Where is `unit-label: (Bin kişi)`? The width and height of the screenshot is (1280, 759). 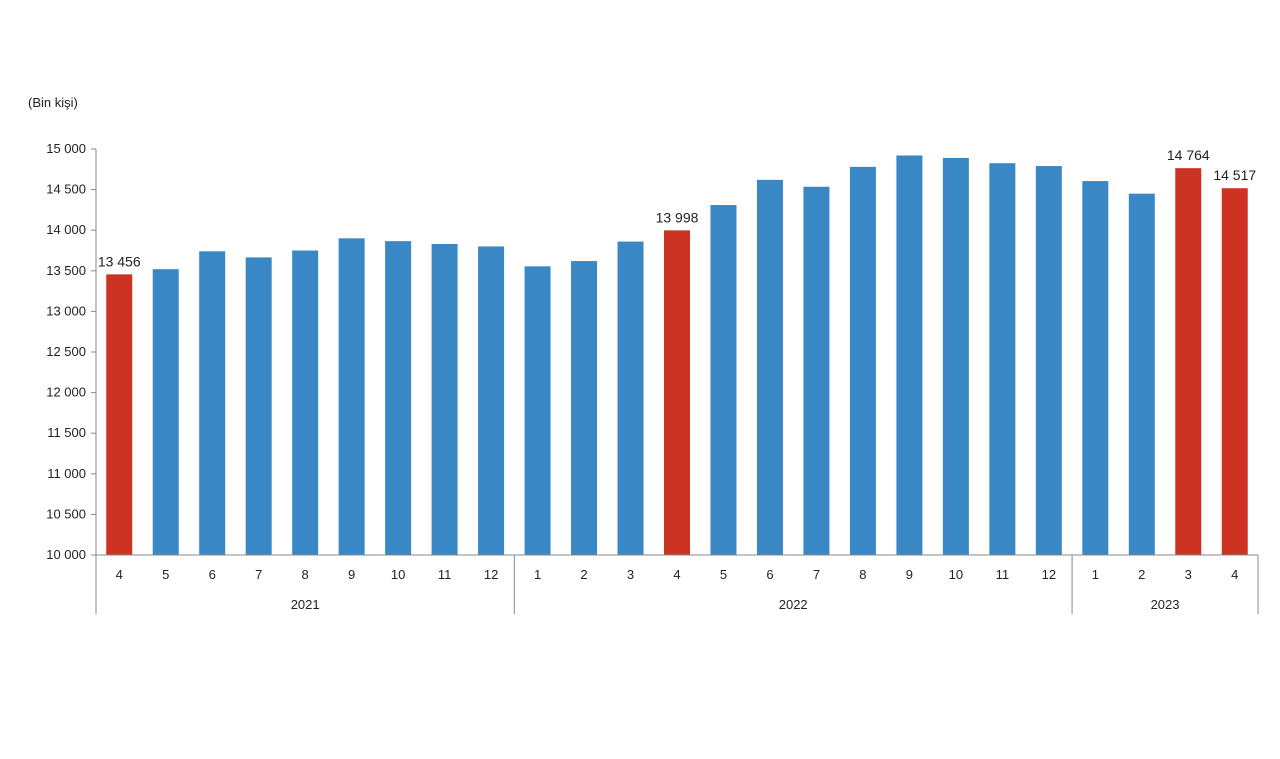
unit-label: (Bin kişi) is located at coordinates (53, 102).